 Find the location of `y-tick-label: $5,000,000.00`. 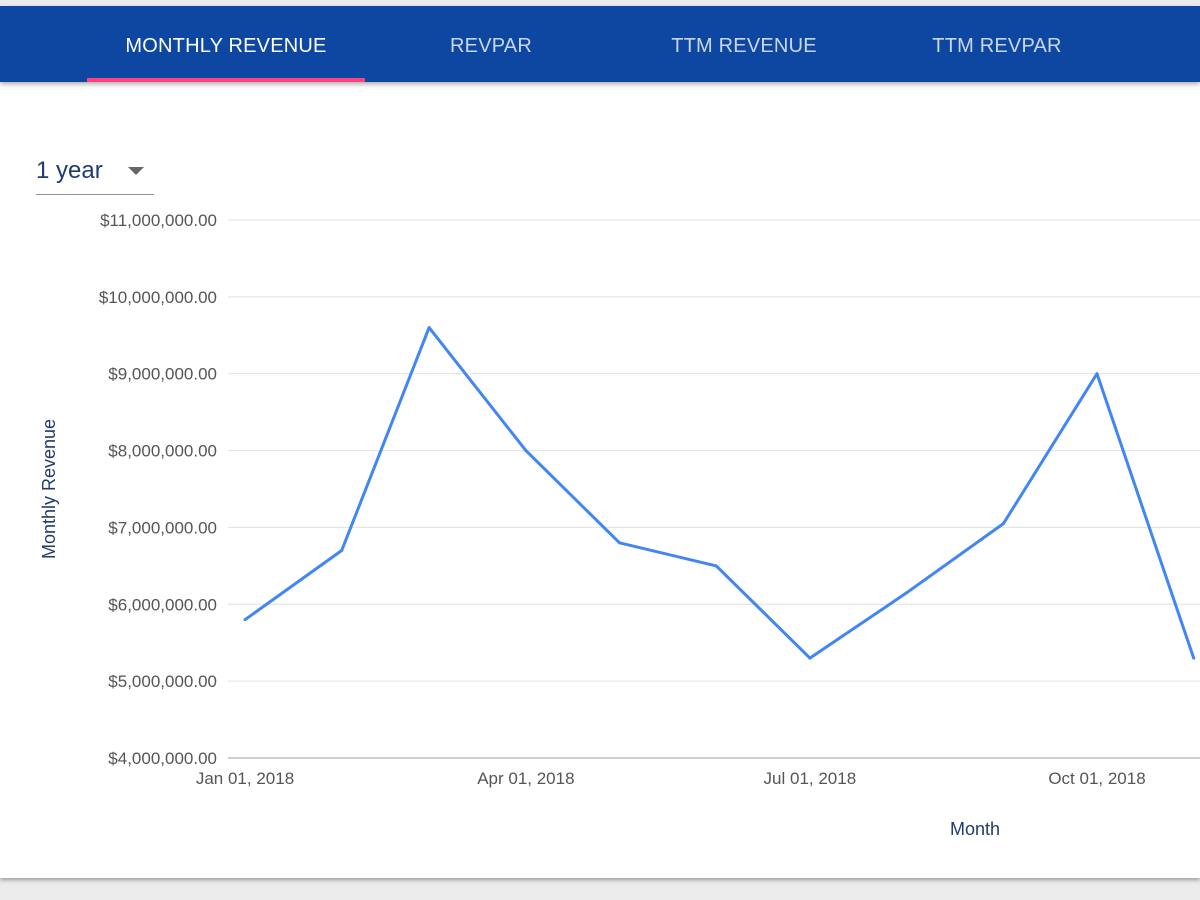

y-tick-label: $5,000,000.00 is located at coordinates (162, 681).